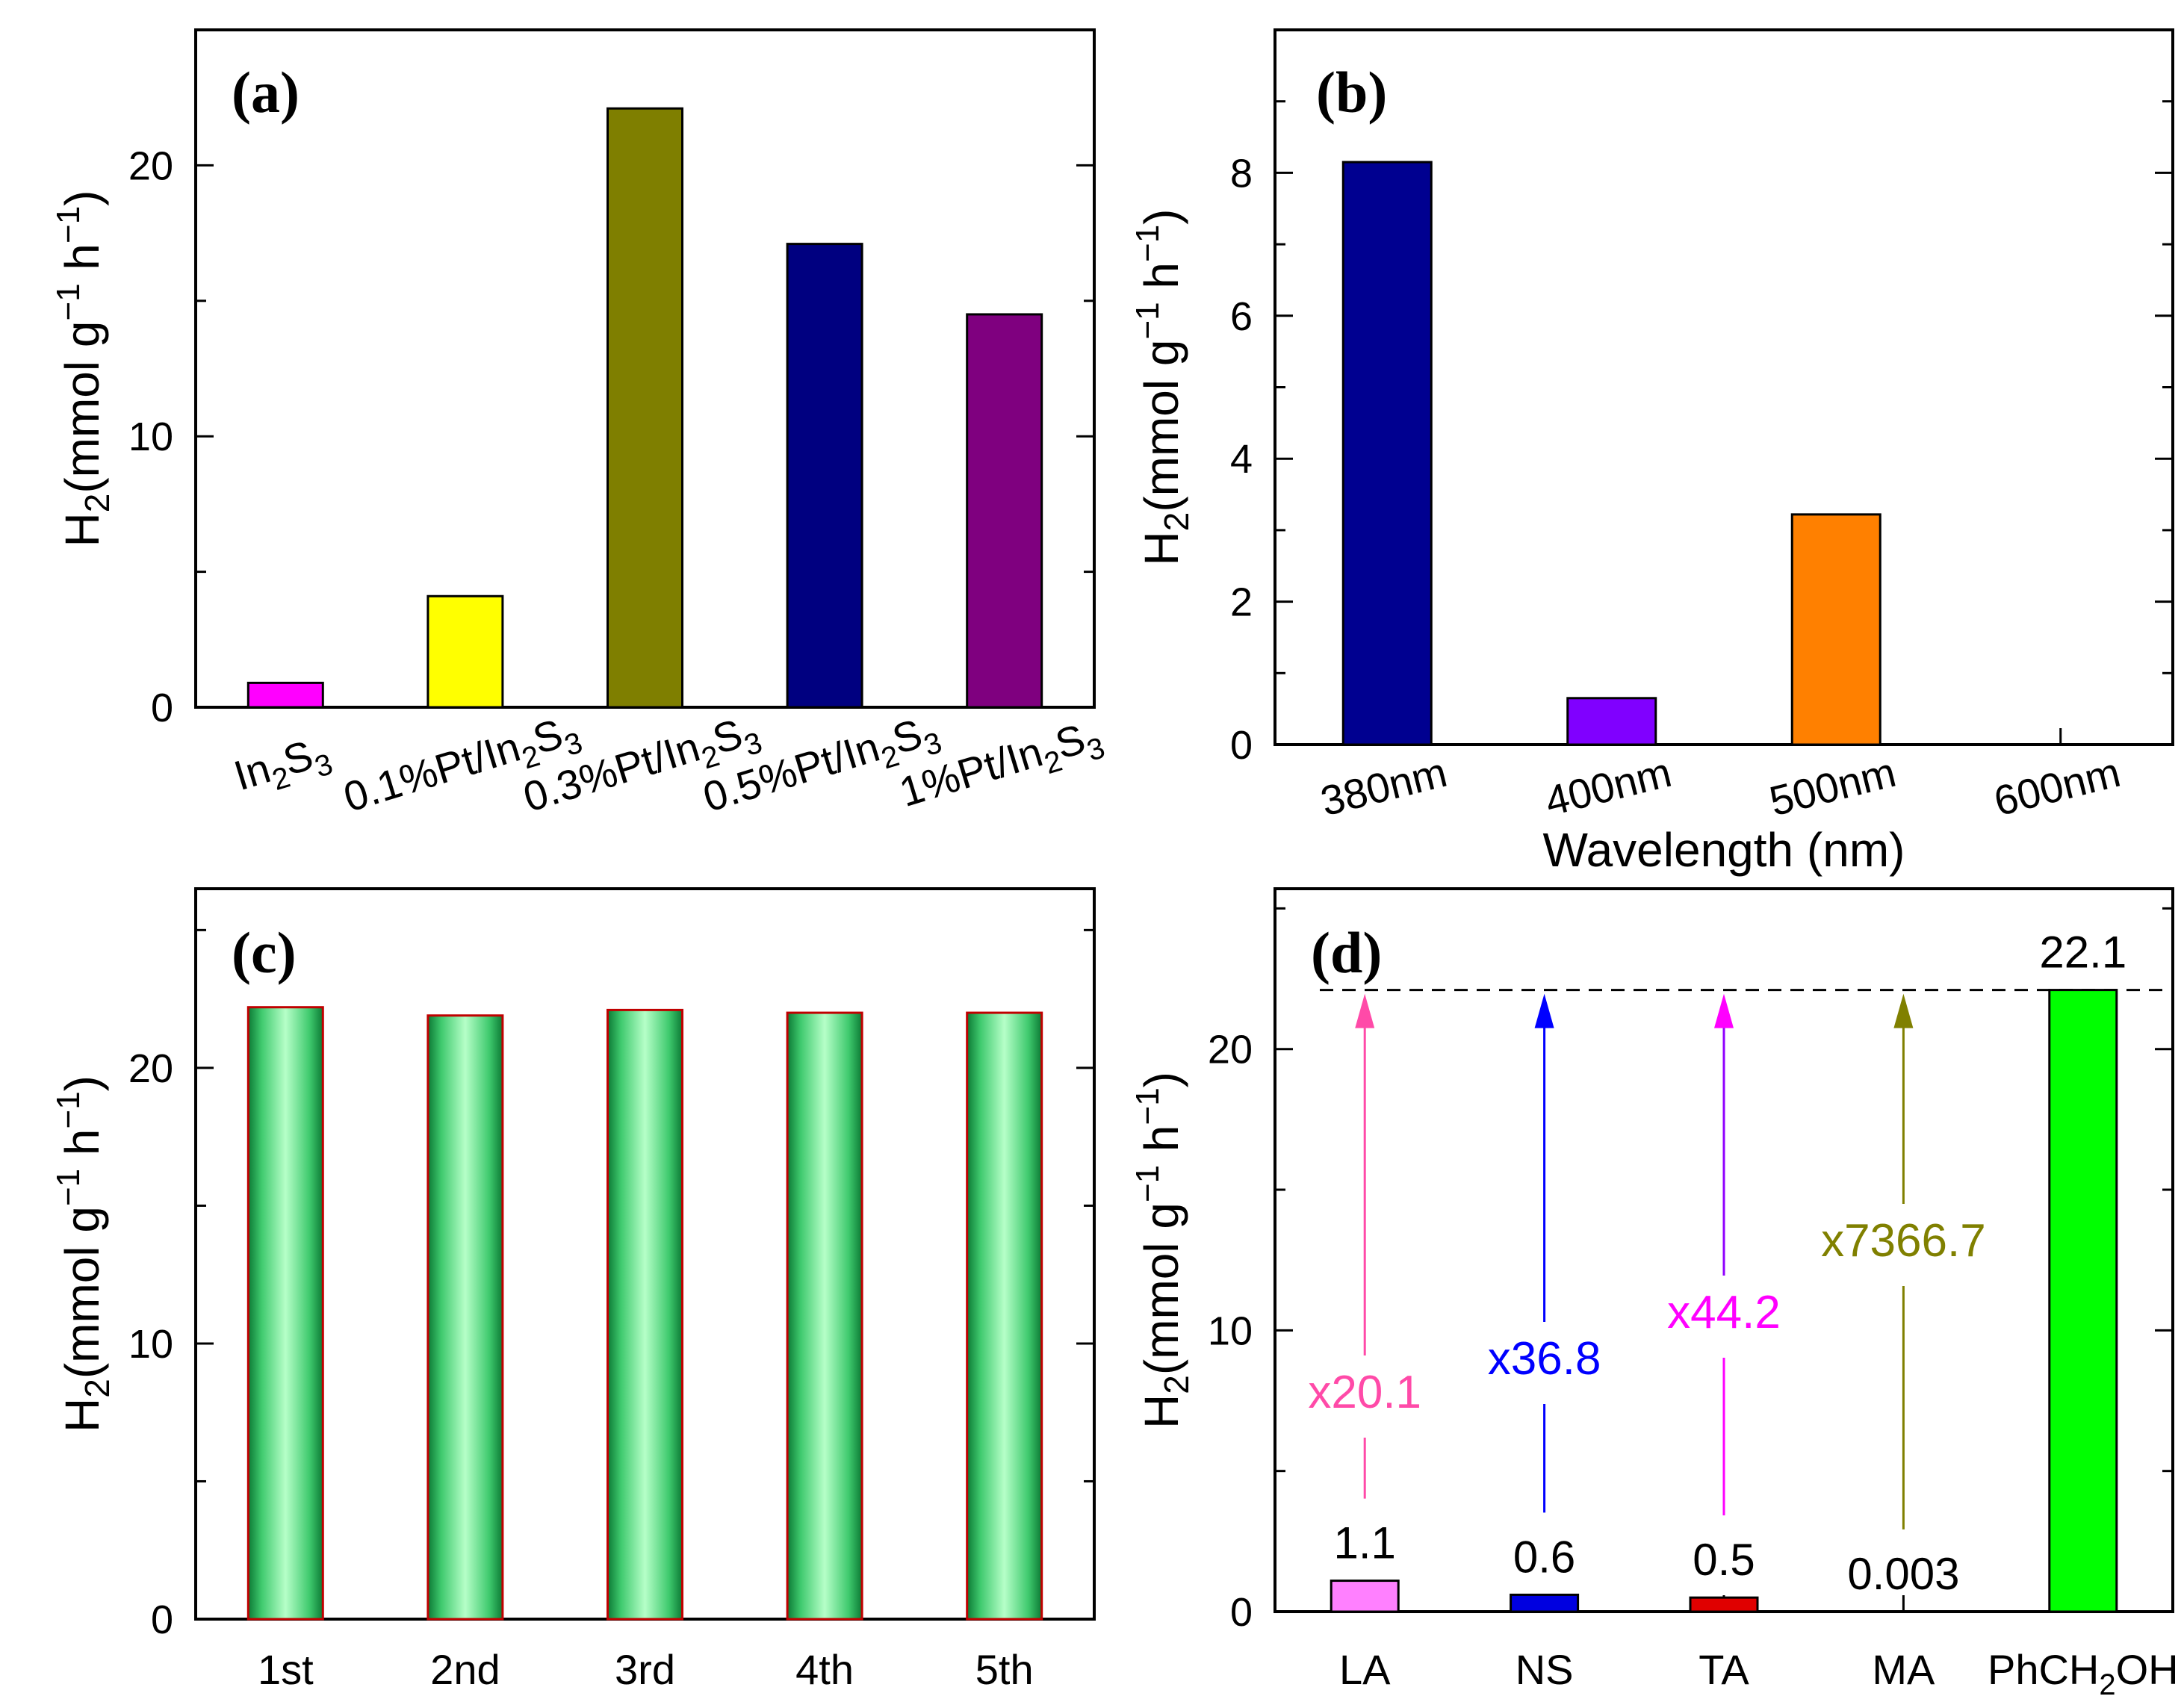 The image size is (2184, 1705). Describe the element at coordinates (645, 1315) in the screenshot. I see `bar-3rd` at that location.